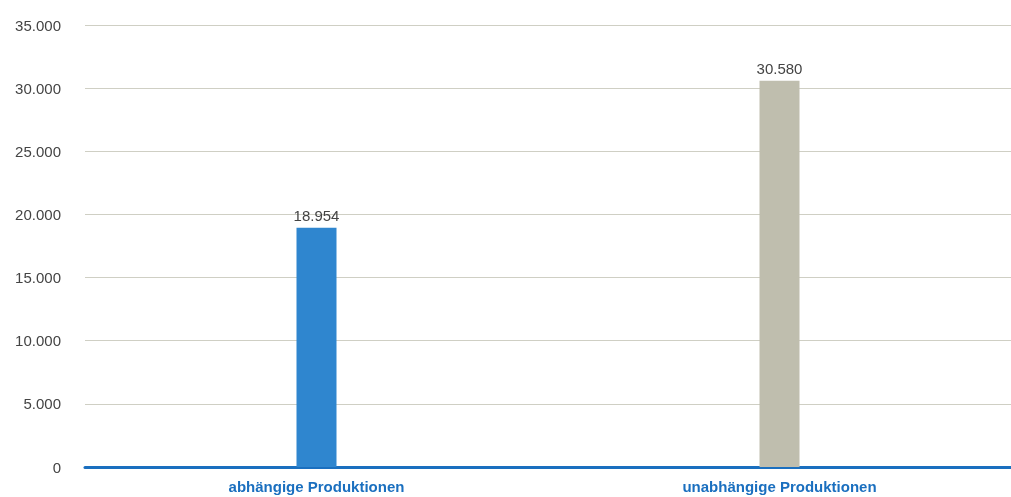 The width and height of the screenshot is (1011, 497). What do you see at coordinates (38, 25) in the screenshot?
I see `y-tick-label: 35.000` at bounding box center [38, 25].